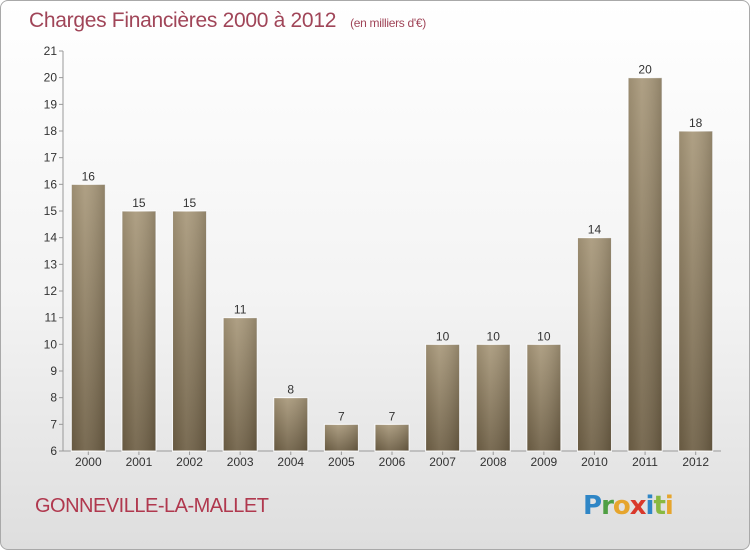 The image size is (750, 550). I want to click on logo-letter: r, so click(607, 506).